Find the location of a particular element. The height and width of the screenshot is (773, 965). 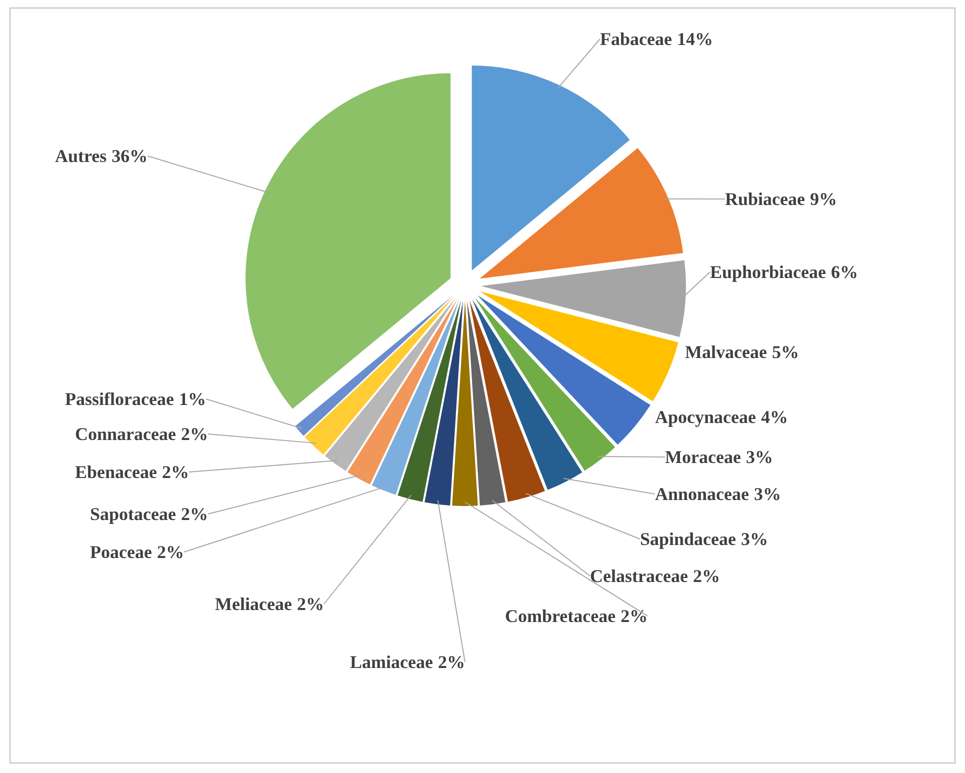

slice-label: Lamiaceae is located at coordinates (391, 662).